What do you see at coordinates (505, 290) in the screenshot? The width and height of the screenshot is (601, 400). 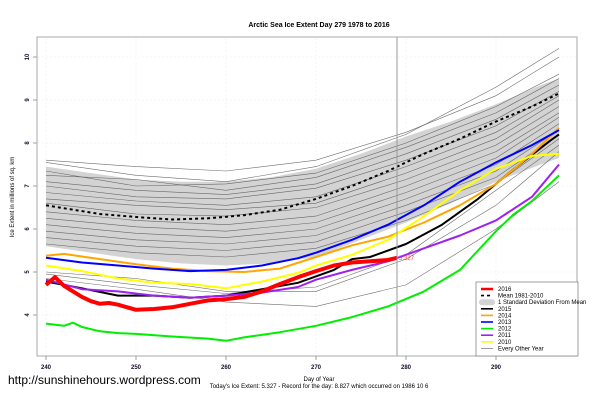 I see `legend-item-2016-label: 2016` at bounding box center [505, 290].